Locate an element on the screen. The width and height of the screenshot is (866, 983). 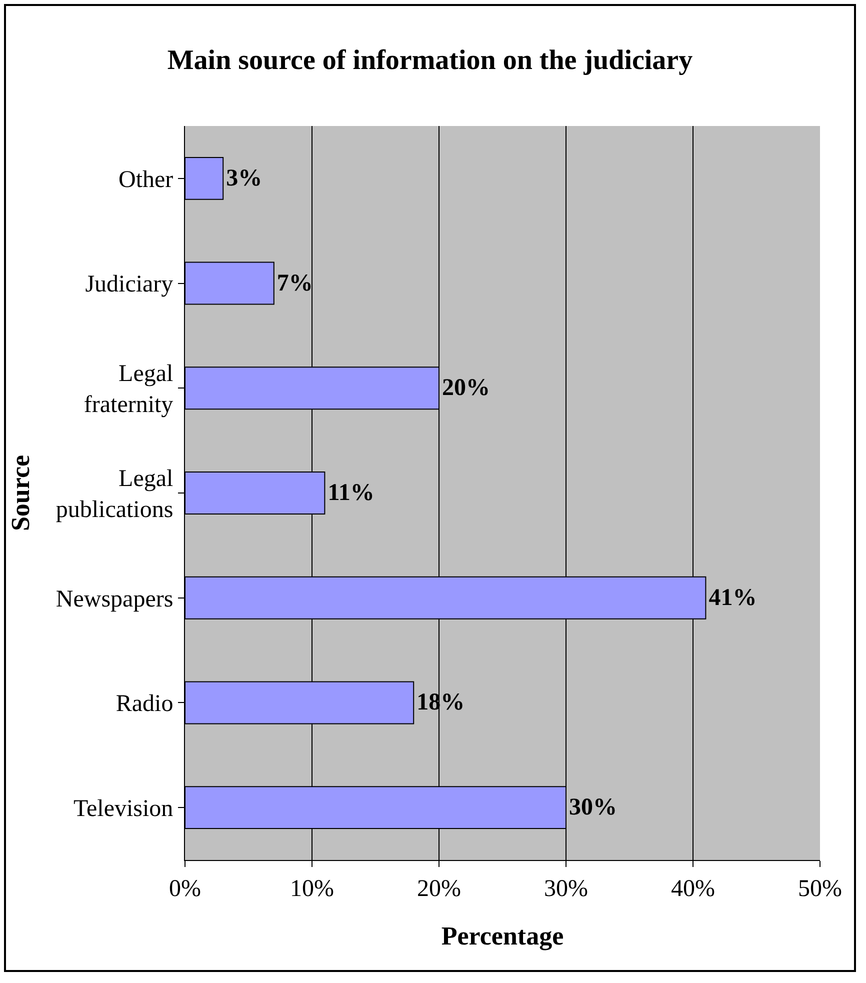
x-axis-title: Percentage is located at coordinates (502, 936).